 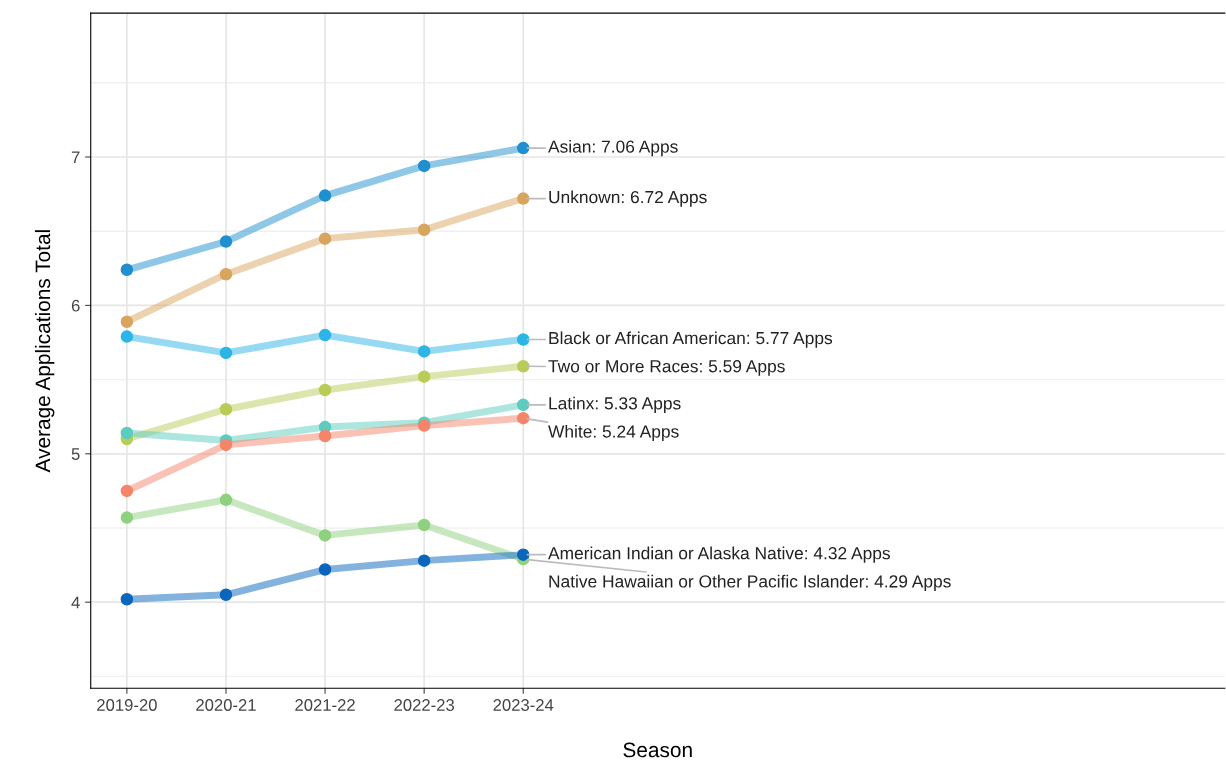 What do you see at coordinates (657, 750) in the screenshot?
I see `x-axis-title: Season` at bounding box center [657, 750].